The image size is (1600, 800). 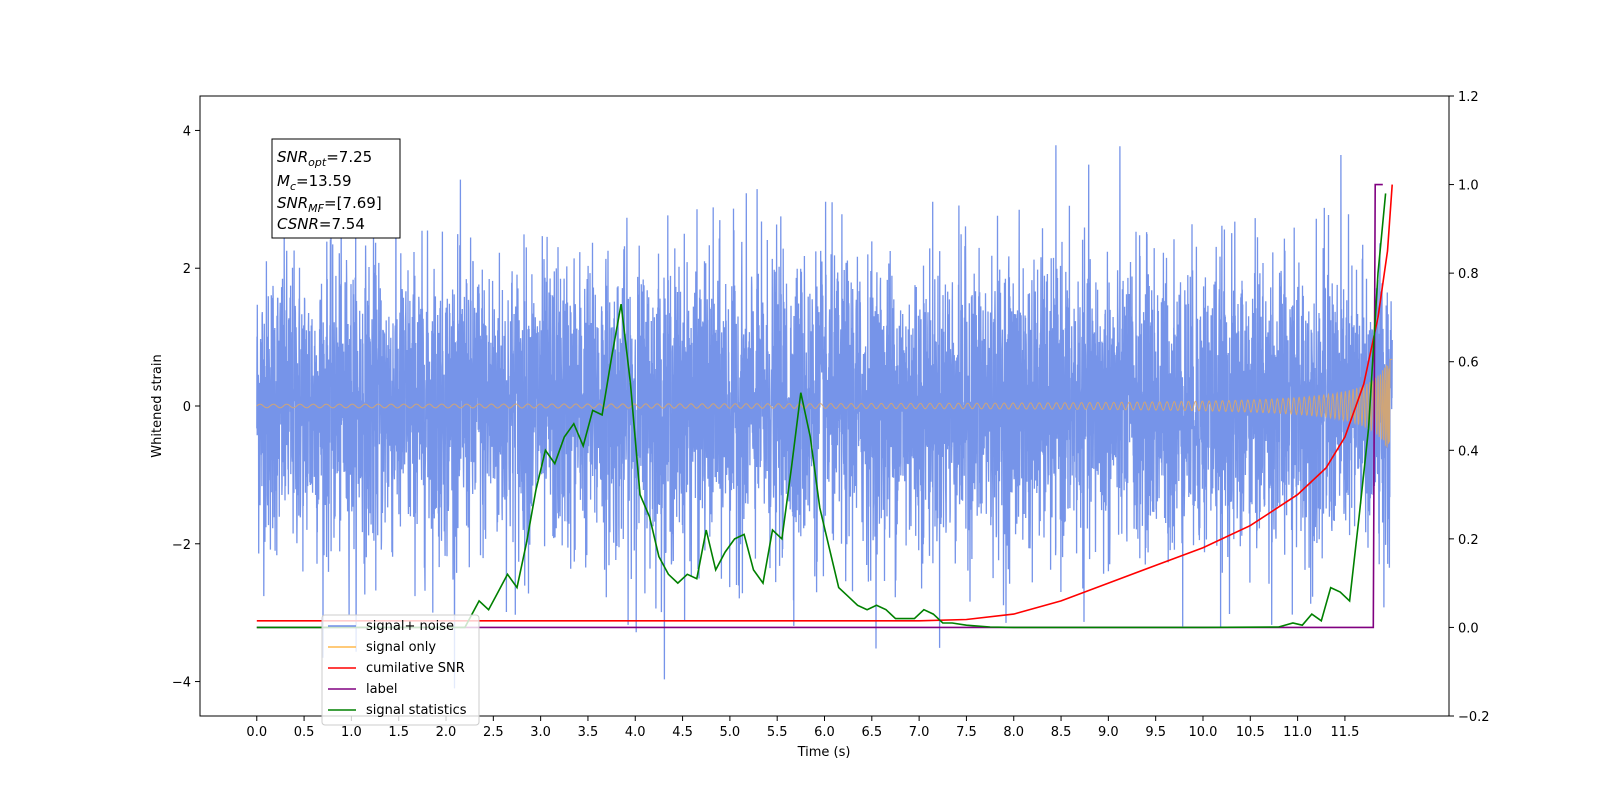 What do you see at coordinates (157, 405) in the screenshot?
I see `y-axis-label: Whitened strain` at bounding box center [157, 405].